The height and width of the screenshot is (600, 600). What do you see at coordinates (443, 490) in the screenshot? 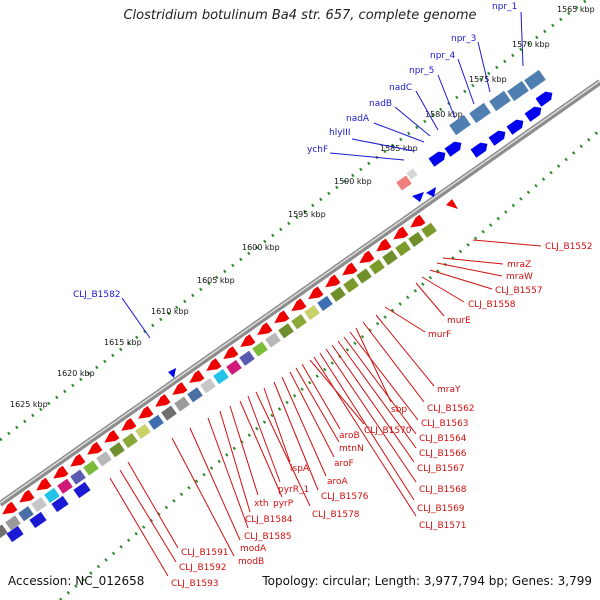
I see `gene-label: CLJ_B1568` at bounding box center [443, 490].